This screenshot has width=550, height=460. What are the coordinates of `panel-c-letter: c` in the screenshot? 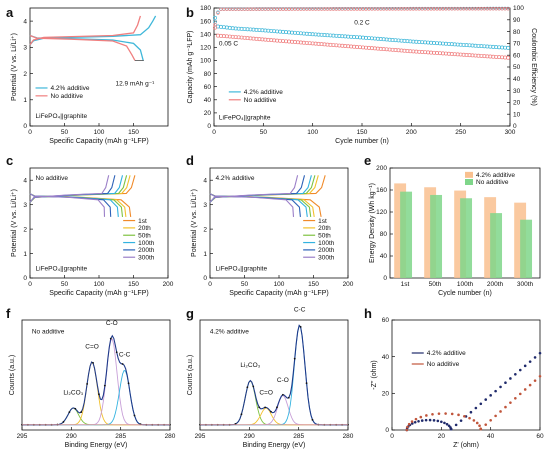 It's located at (9, 160).